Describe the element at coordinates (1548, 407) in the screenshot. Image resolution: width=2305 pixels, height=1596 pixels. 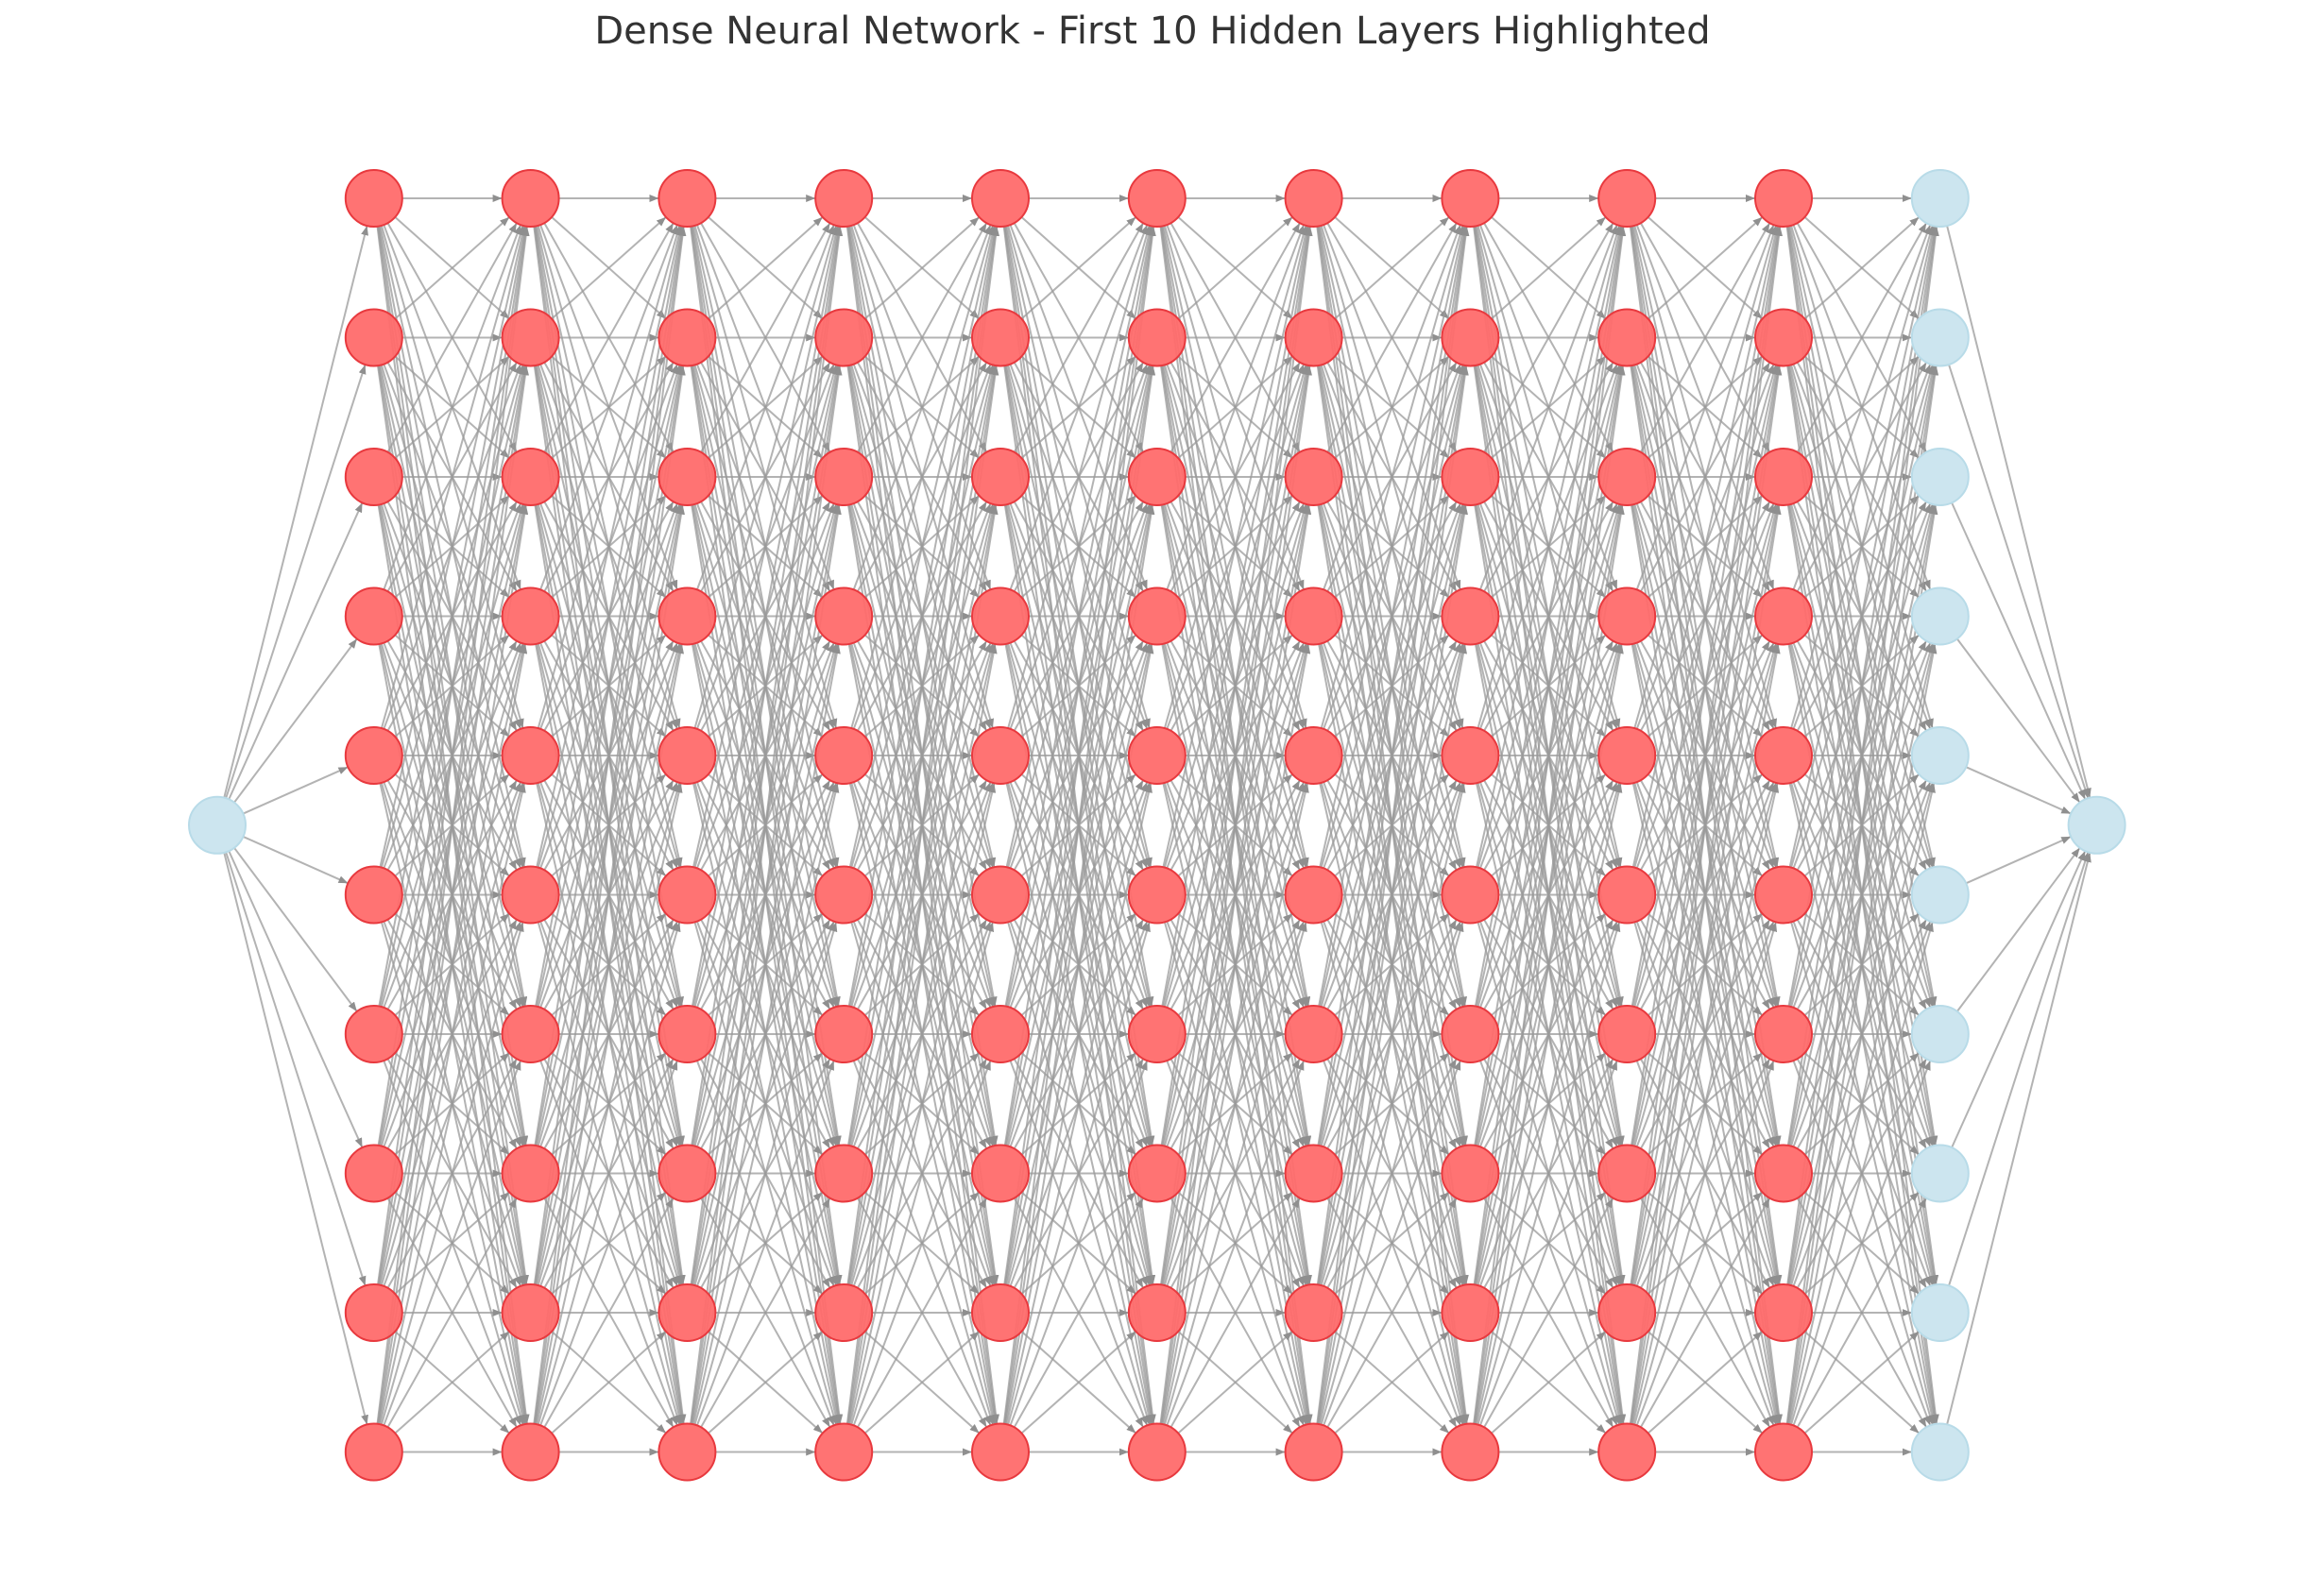
I see `edge-l8-n3-to-l9-n0` at that location.